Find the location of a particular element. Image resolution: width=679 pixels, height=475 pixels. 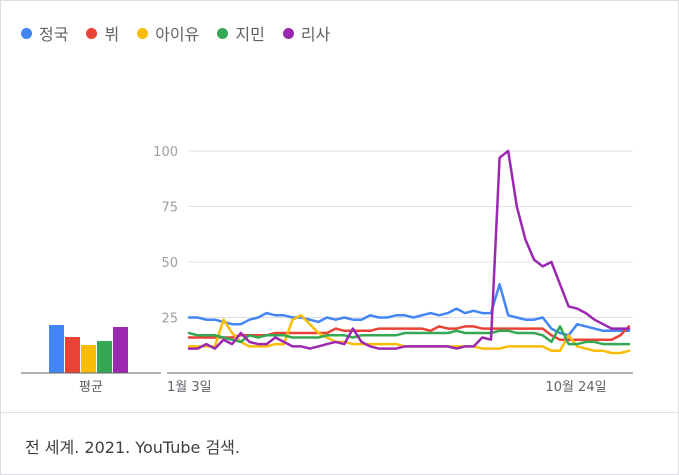

y-tick-label: 100 is located at coordinates (165, 152).